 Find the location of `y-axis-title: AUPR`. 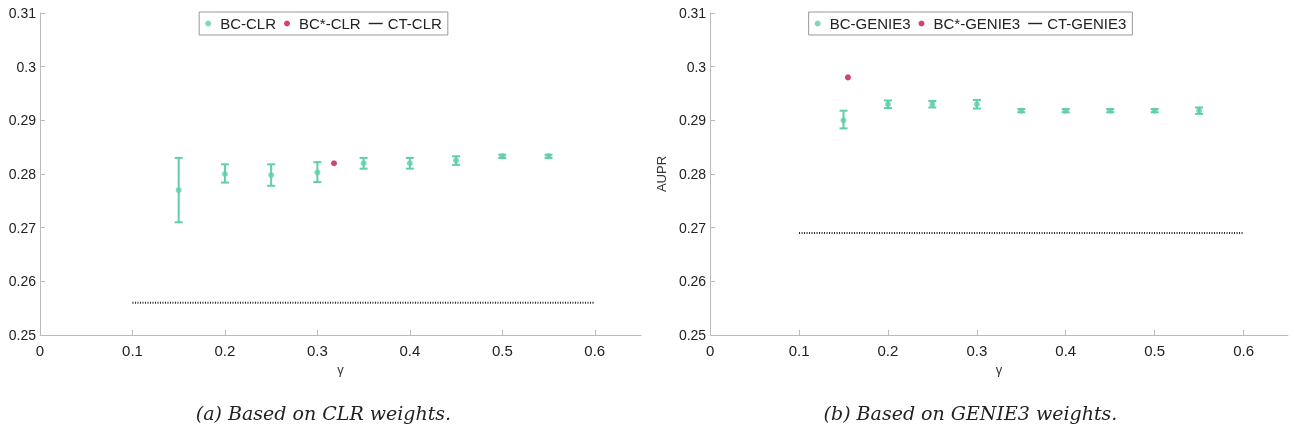

y-axis-title: AUPR is located at coordinates (661, 174).